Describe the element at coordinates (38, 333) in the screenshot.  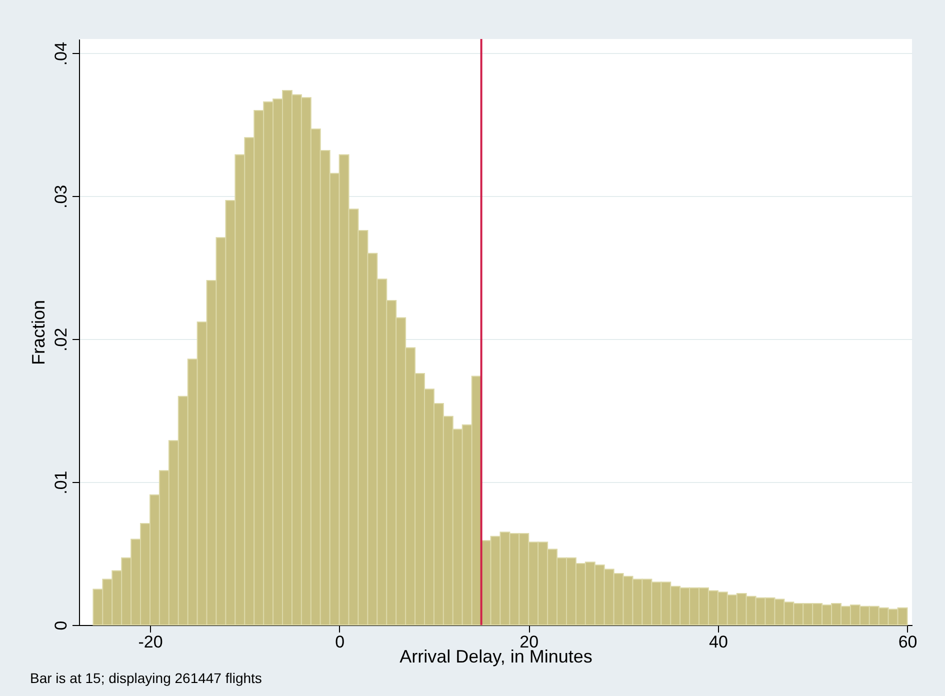
I see `y-axis-title: Fraction` at that location.